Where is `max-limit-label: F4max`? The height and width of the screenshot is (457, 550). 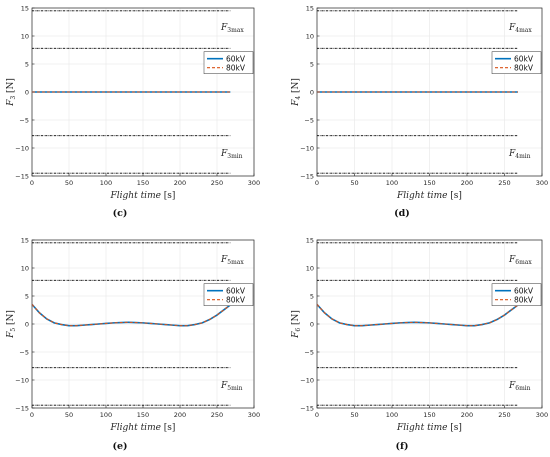
max-limit-label: F4max is located at coordinates (520, 28).